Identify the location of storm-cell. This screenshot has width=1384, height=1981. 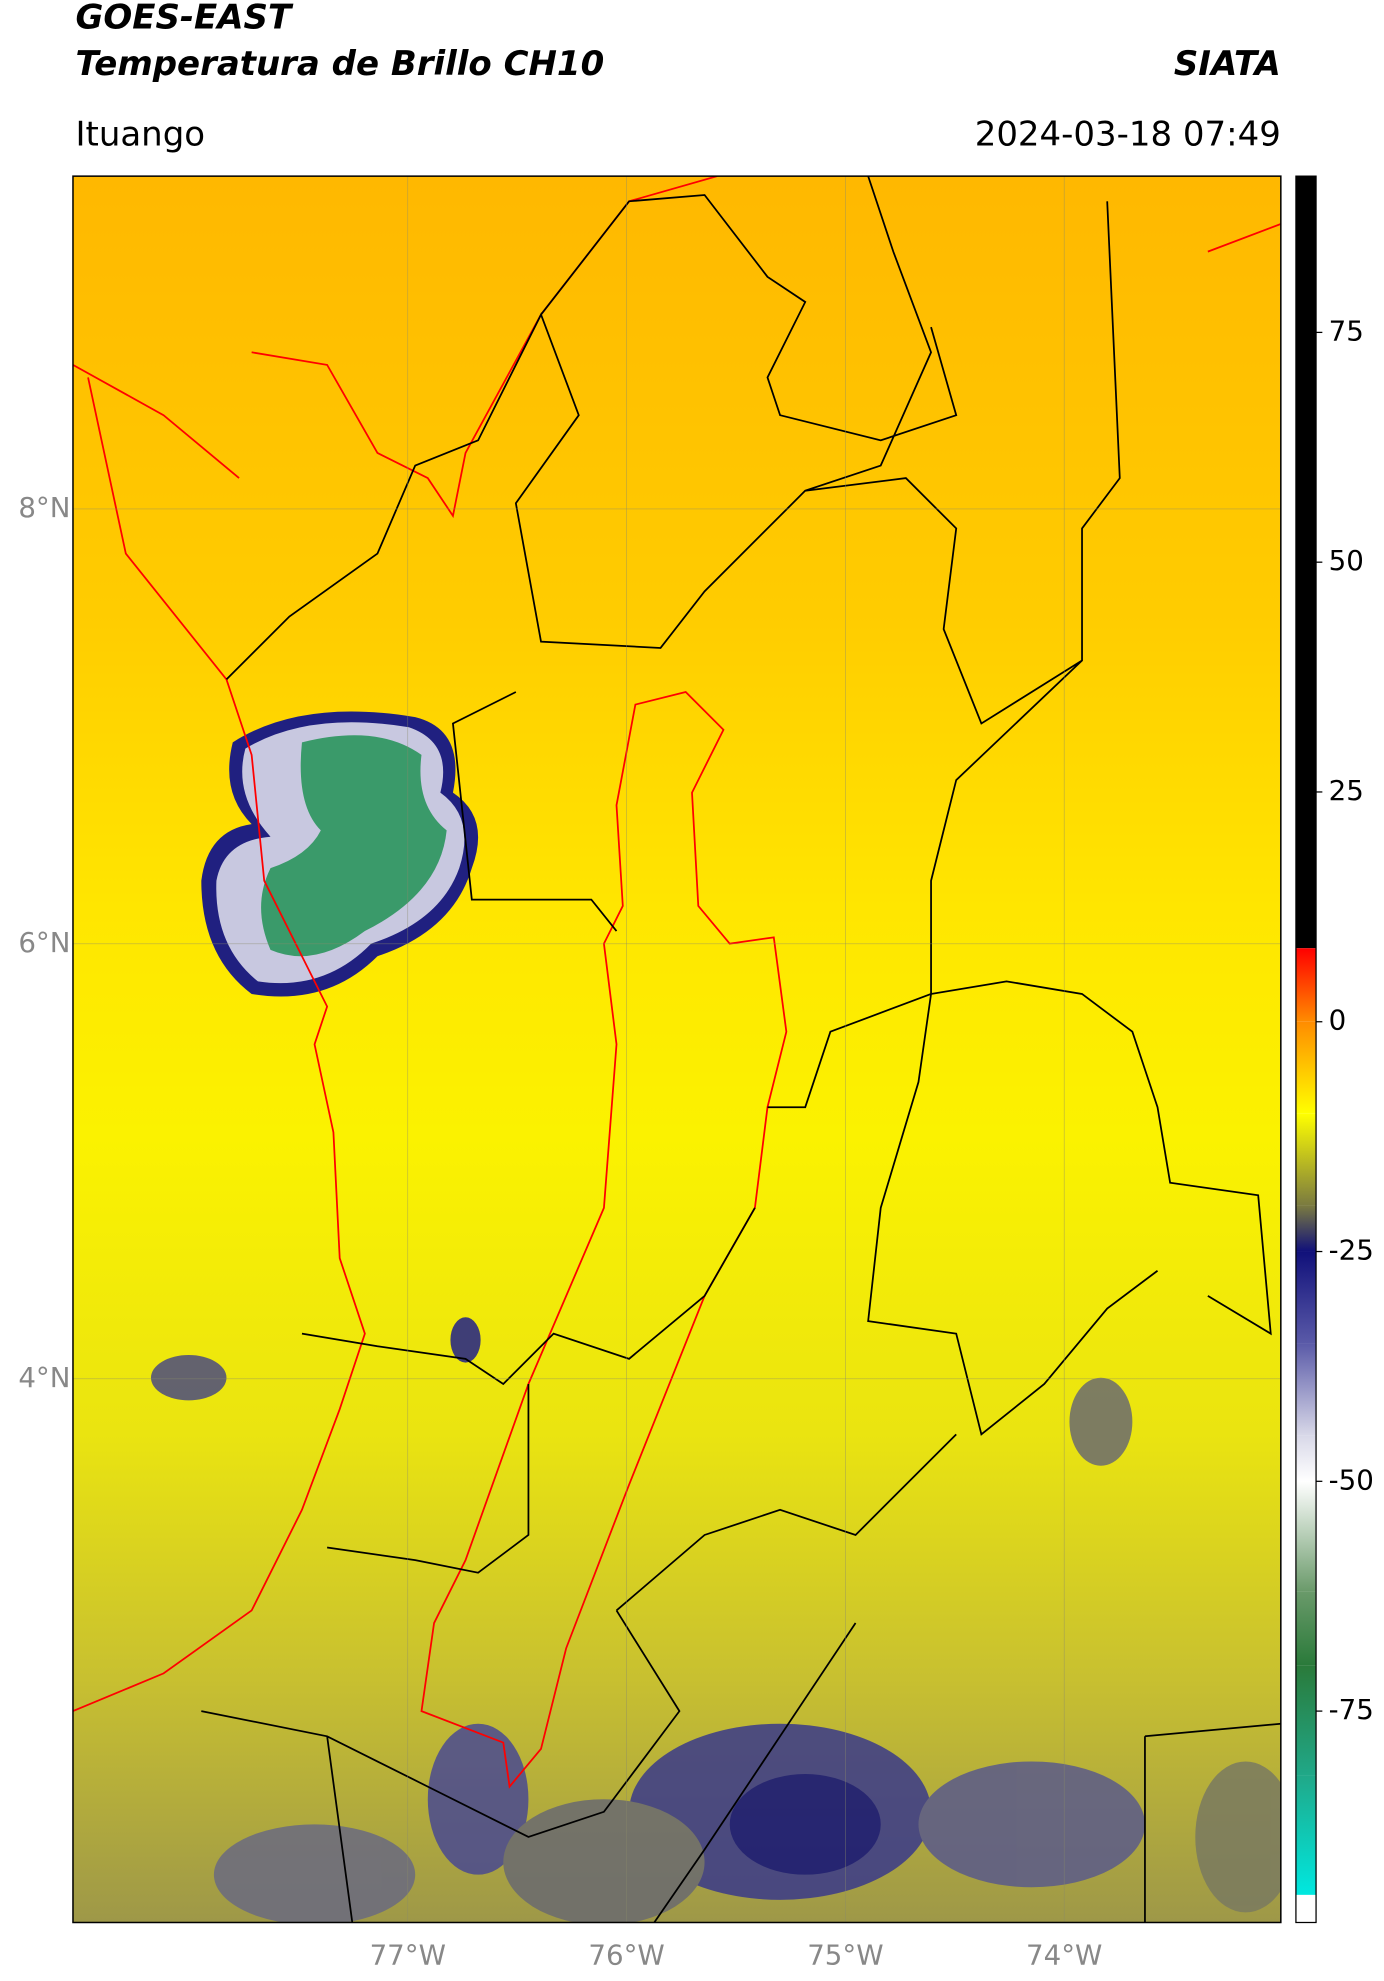
(340, 854).